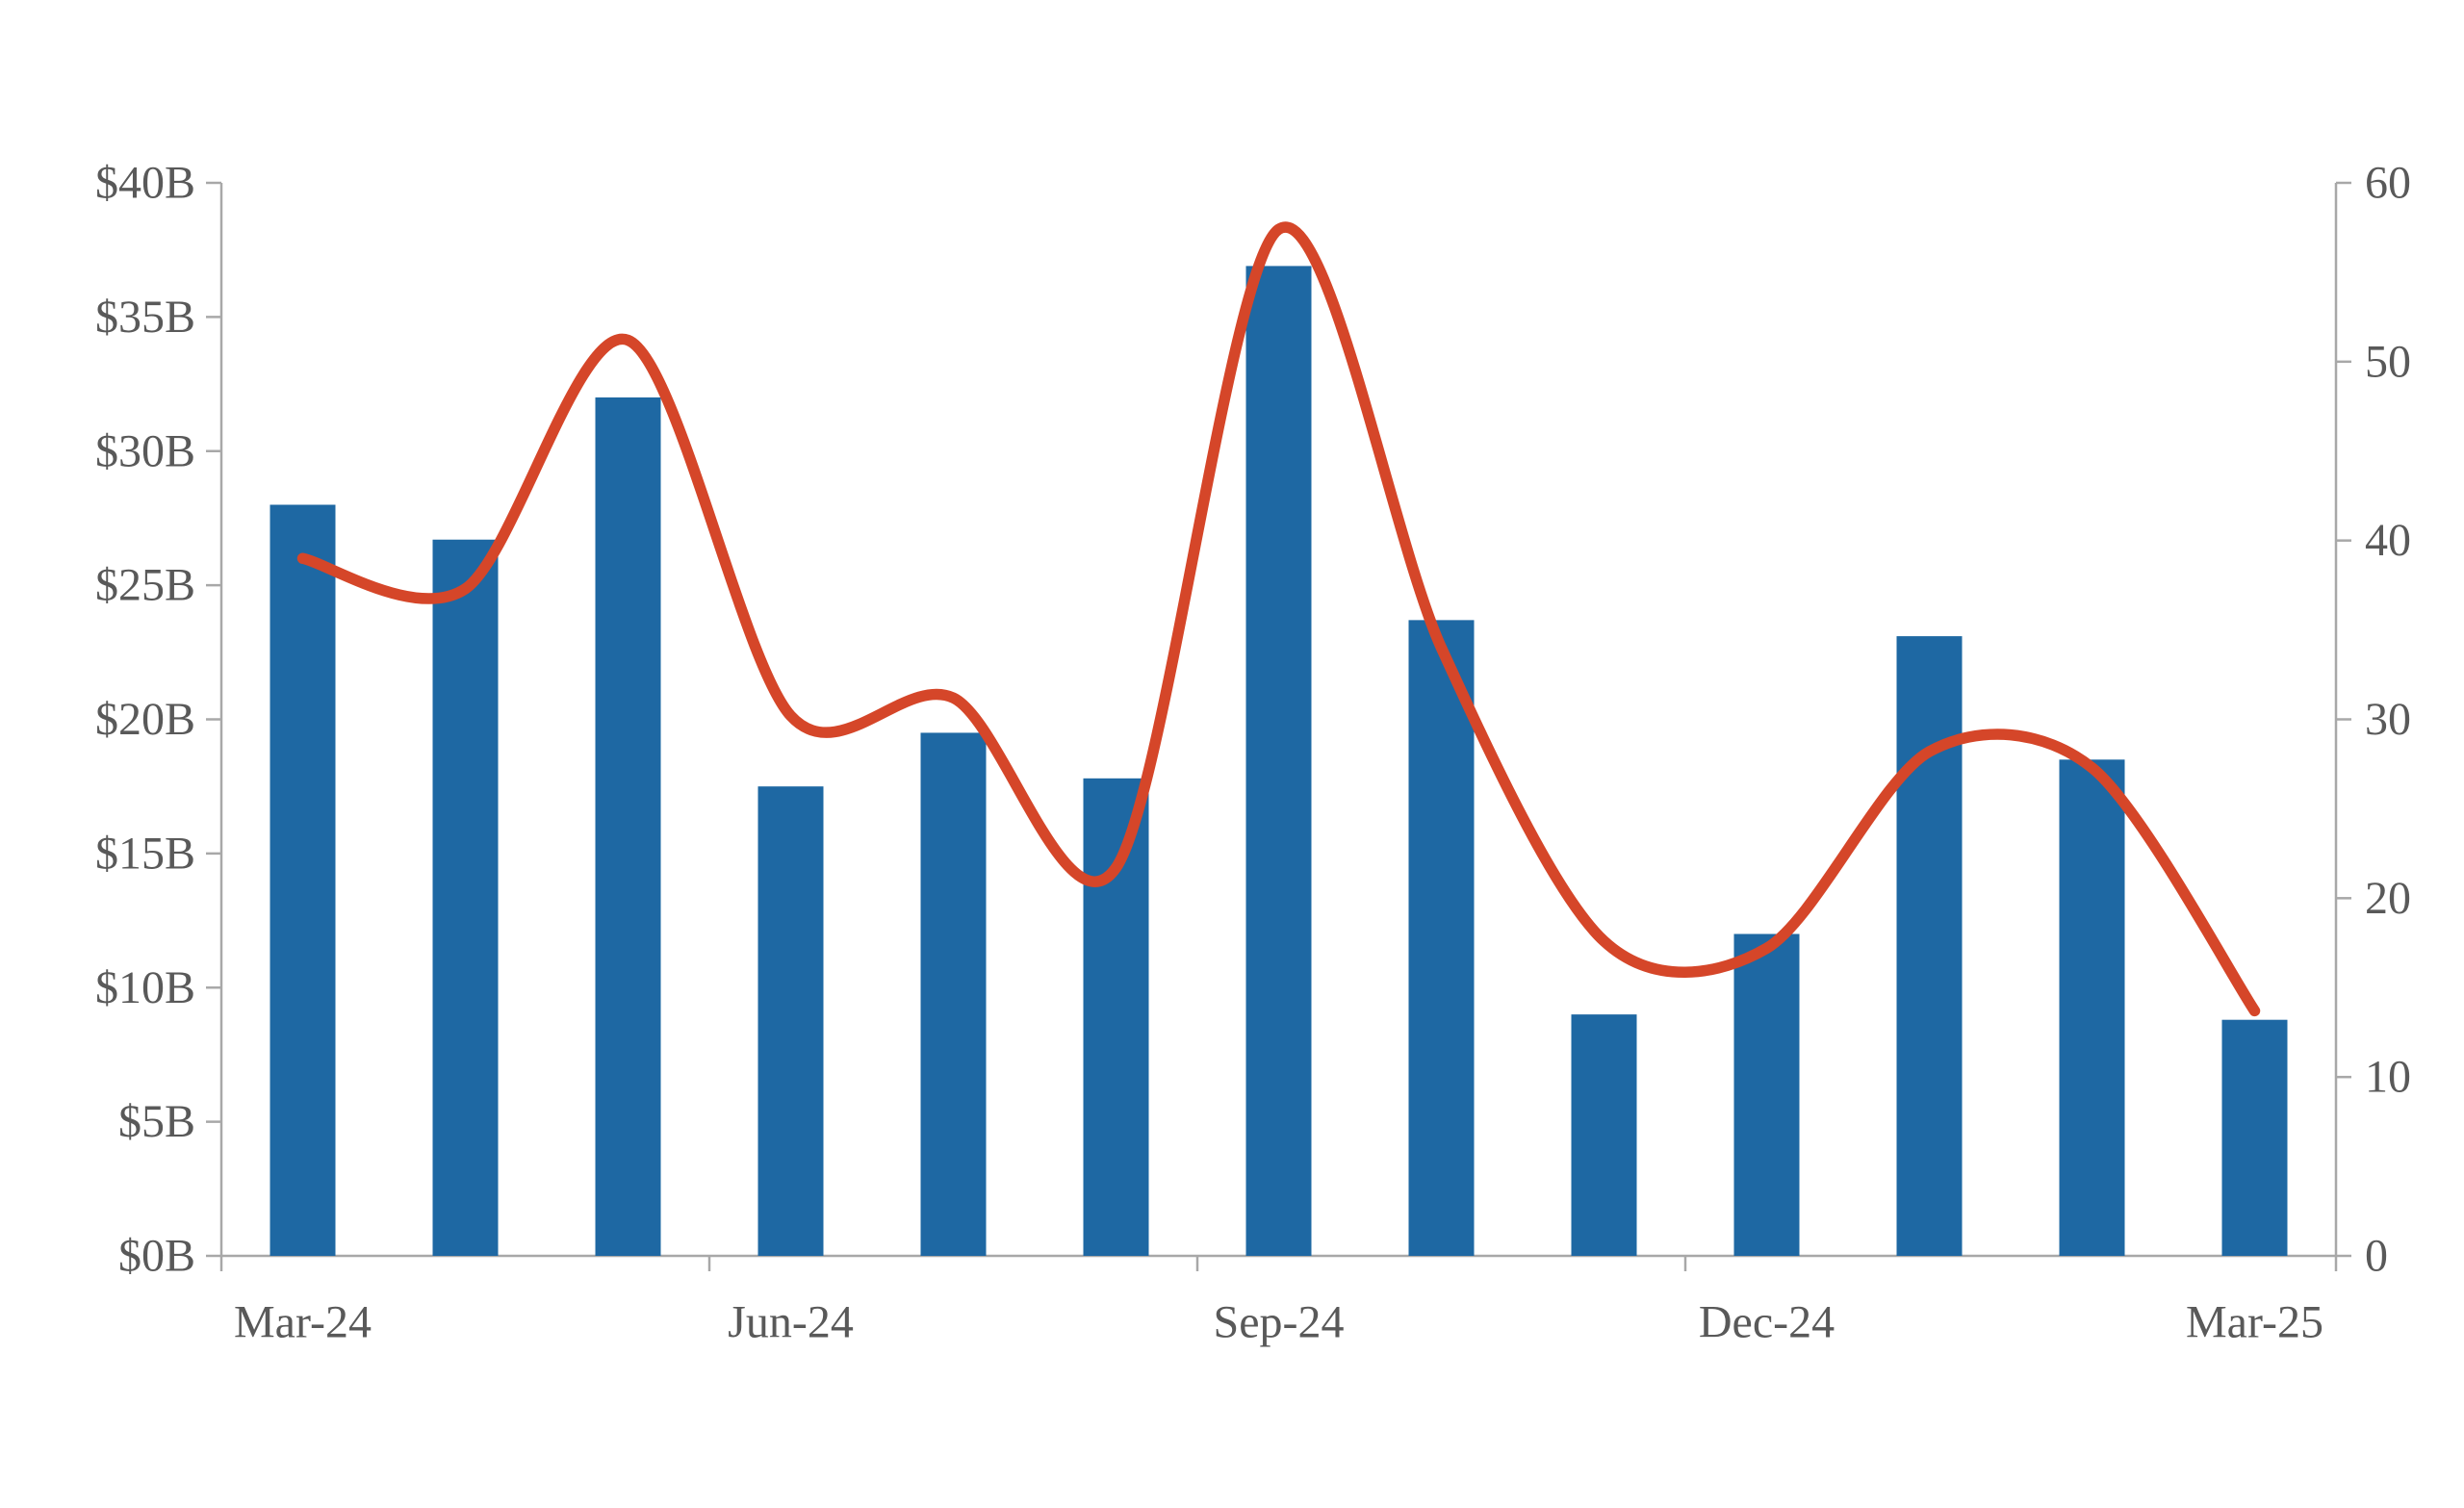 This screenshot has height=1508, width=2464. Describe the element at coordinates (145, 317) in the screenshot. I see `y-left-tick-label: $35B` at that location.